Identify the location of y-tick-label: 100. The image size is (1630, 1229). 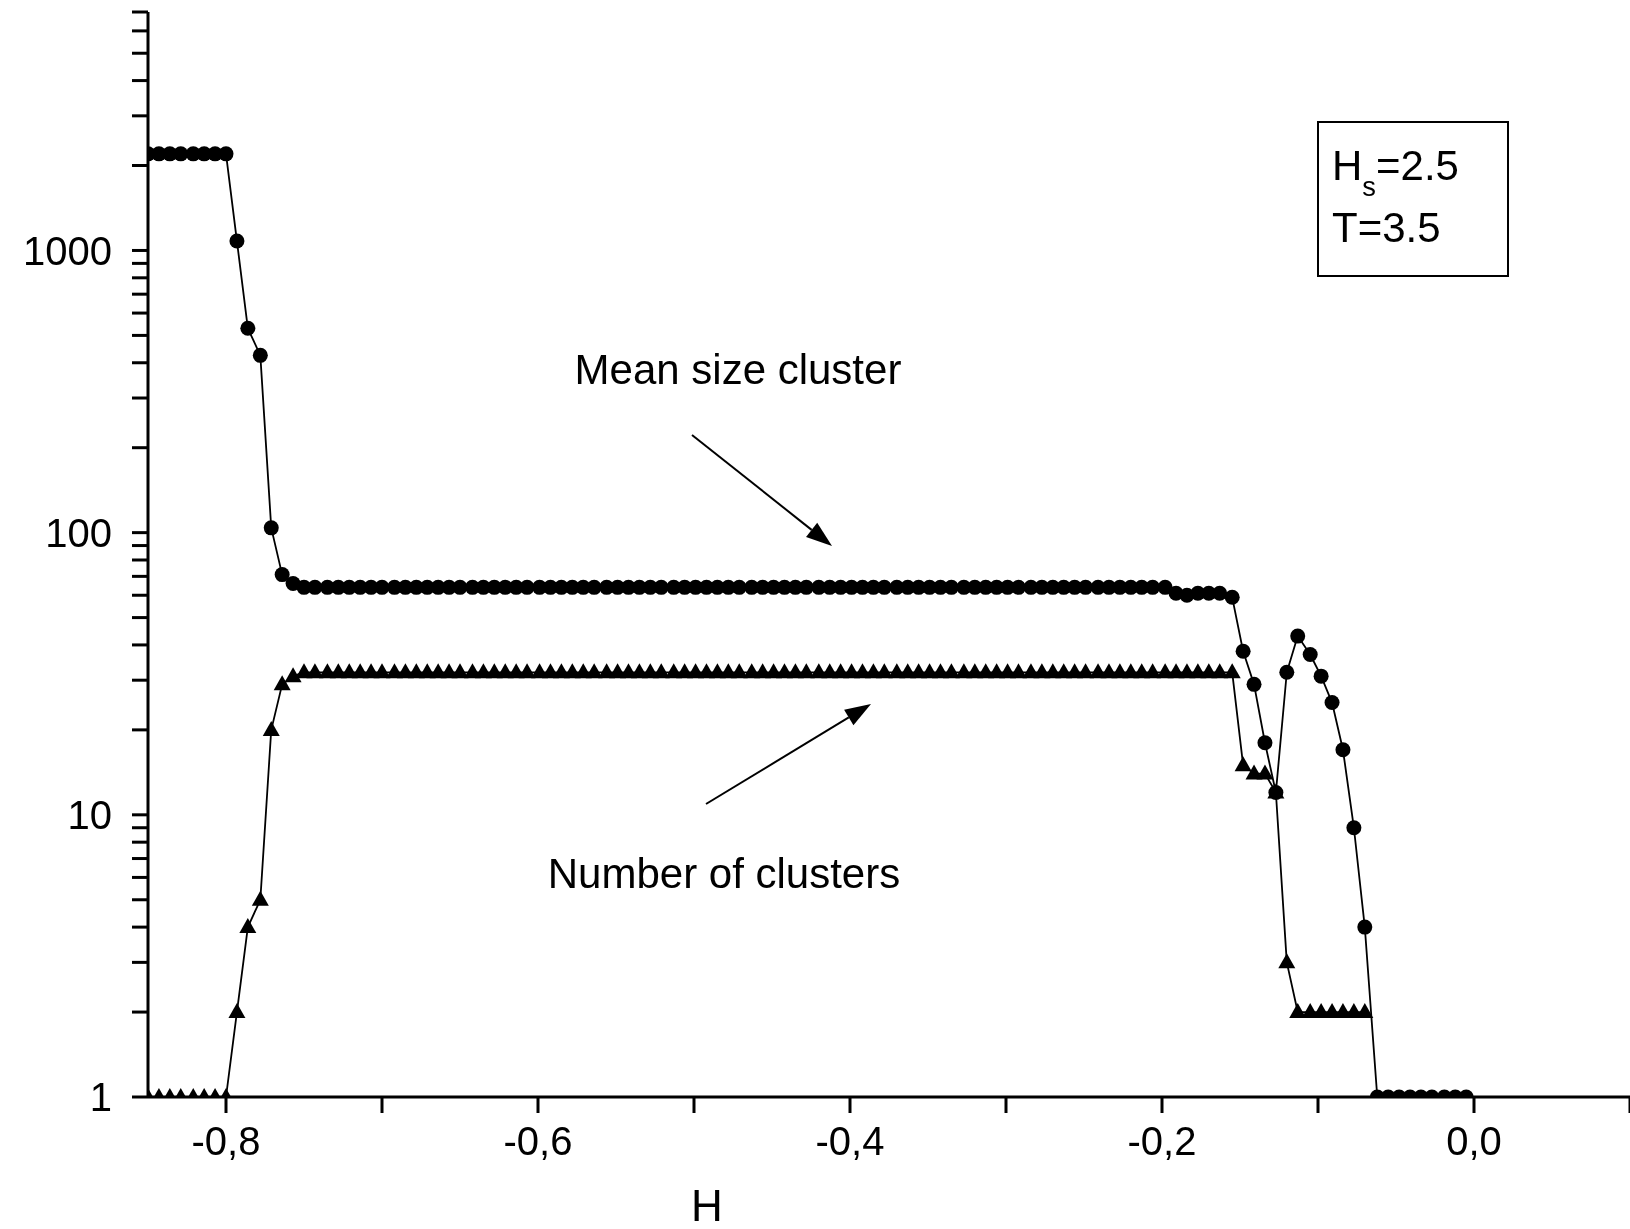
(78, 532).